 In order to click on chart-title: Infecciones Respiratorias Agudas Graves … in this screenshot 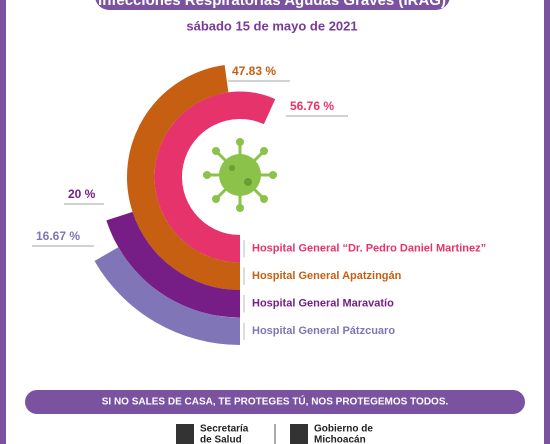, I will do `click(272, 4)`.